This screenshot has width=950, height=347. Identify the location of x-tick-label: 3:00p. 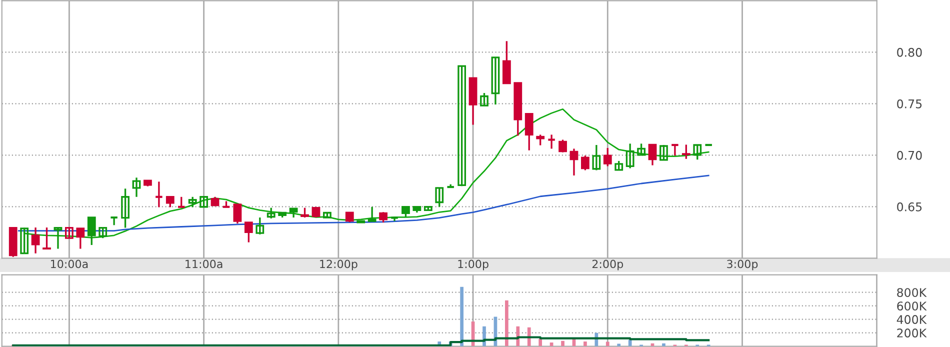
(742, 265).